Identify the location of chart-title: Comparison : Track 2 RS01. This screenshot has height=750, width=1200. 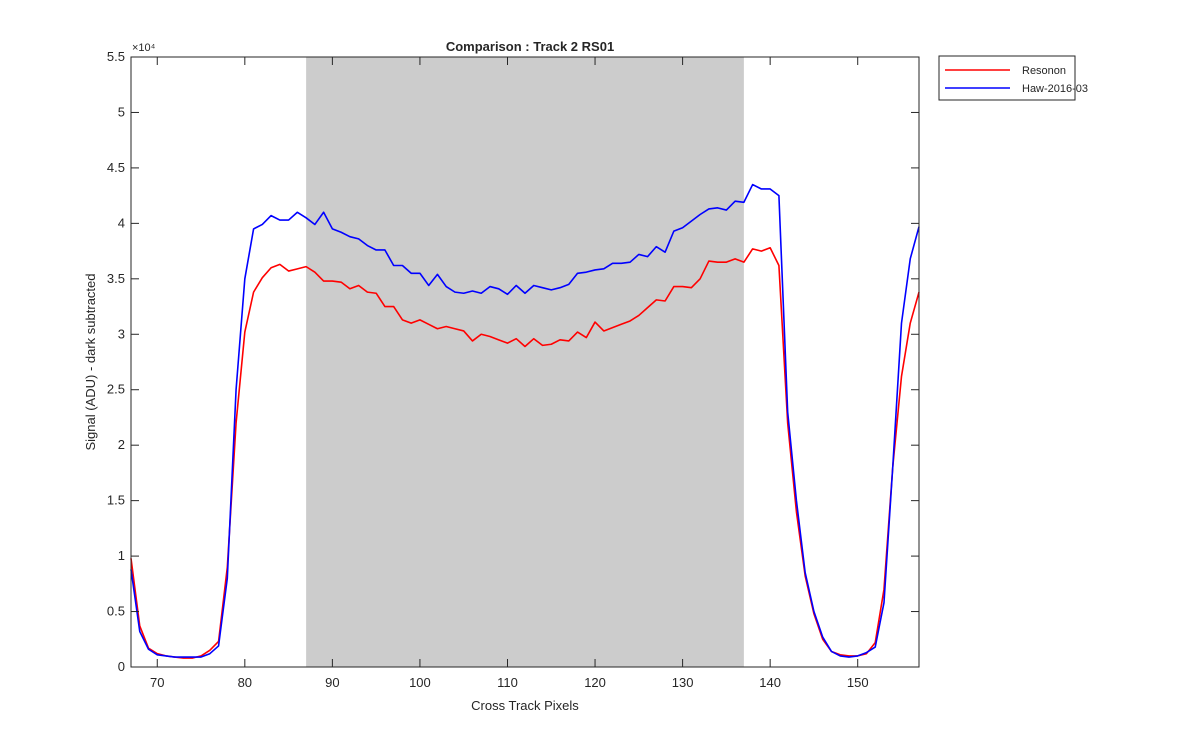
(530, 46).